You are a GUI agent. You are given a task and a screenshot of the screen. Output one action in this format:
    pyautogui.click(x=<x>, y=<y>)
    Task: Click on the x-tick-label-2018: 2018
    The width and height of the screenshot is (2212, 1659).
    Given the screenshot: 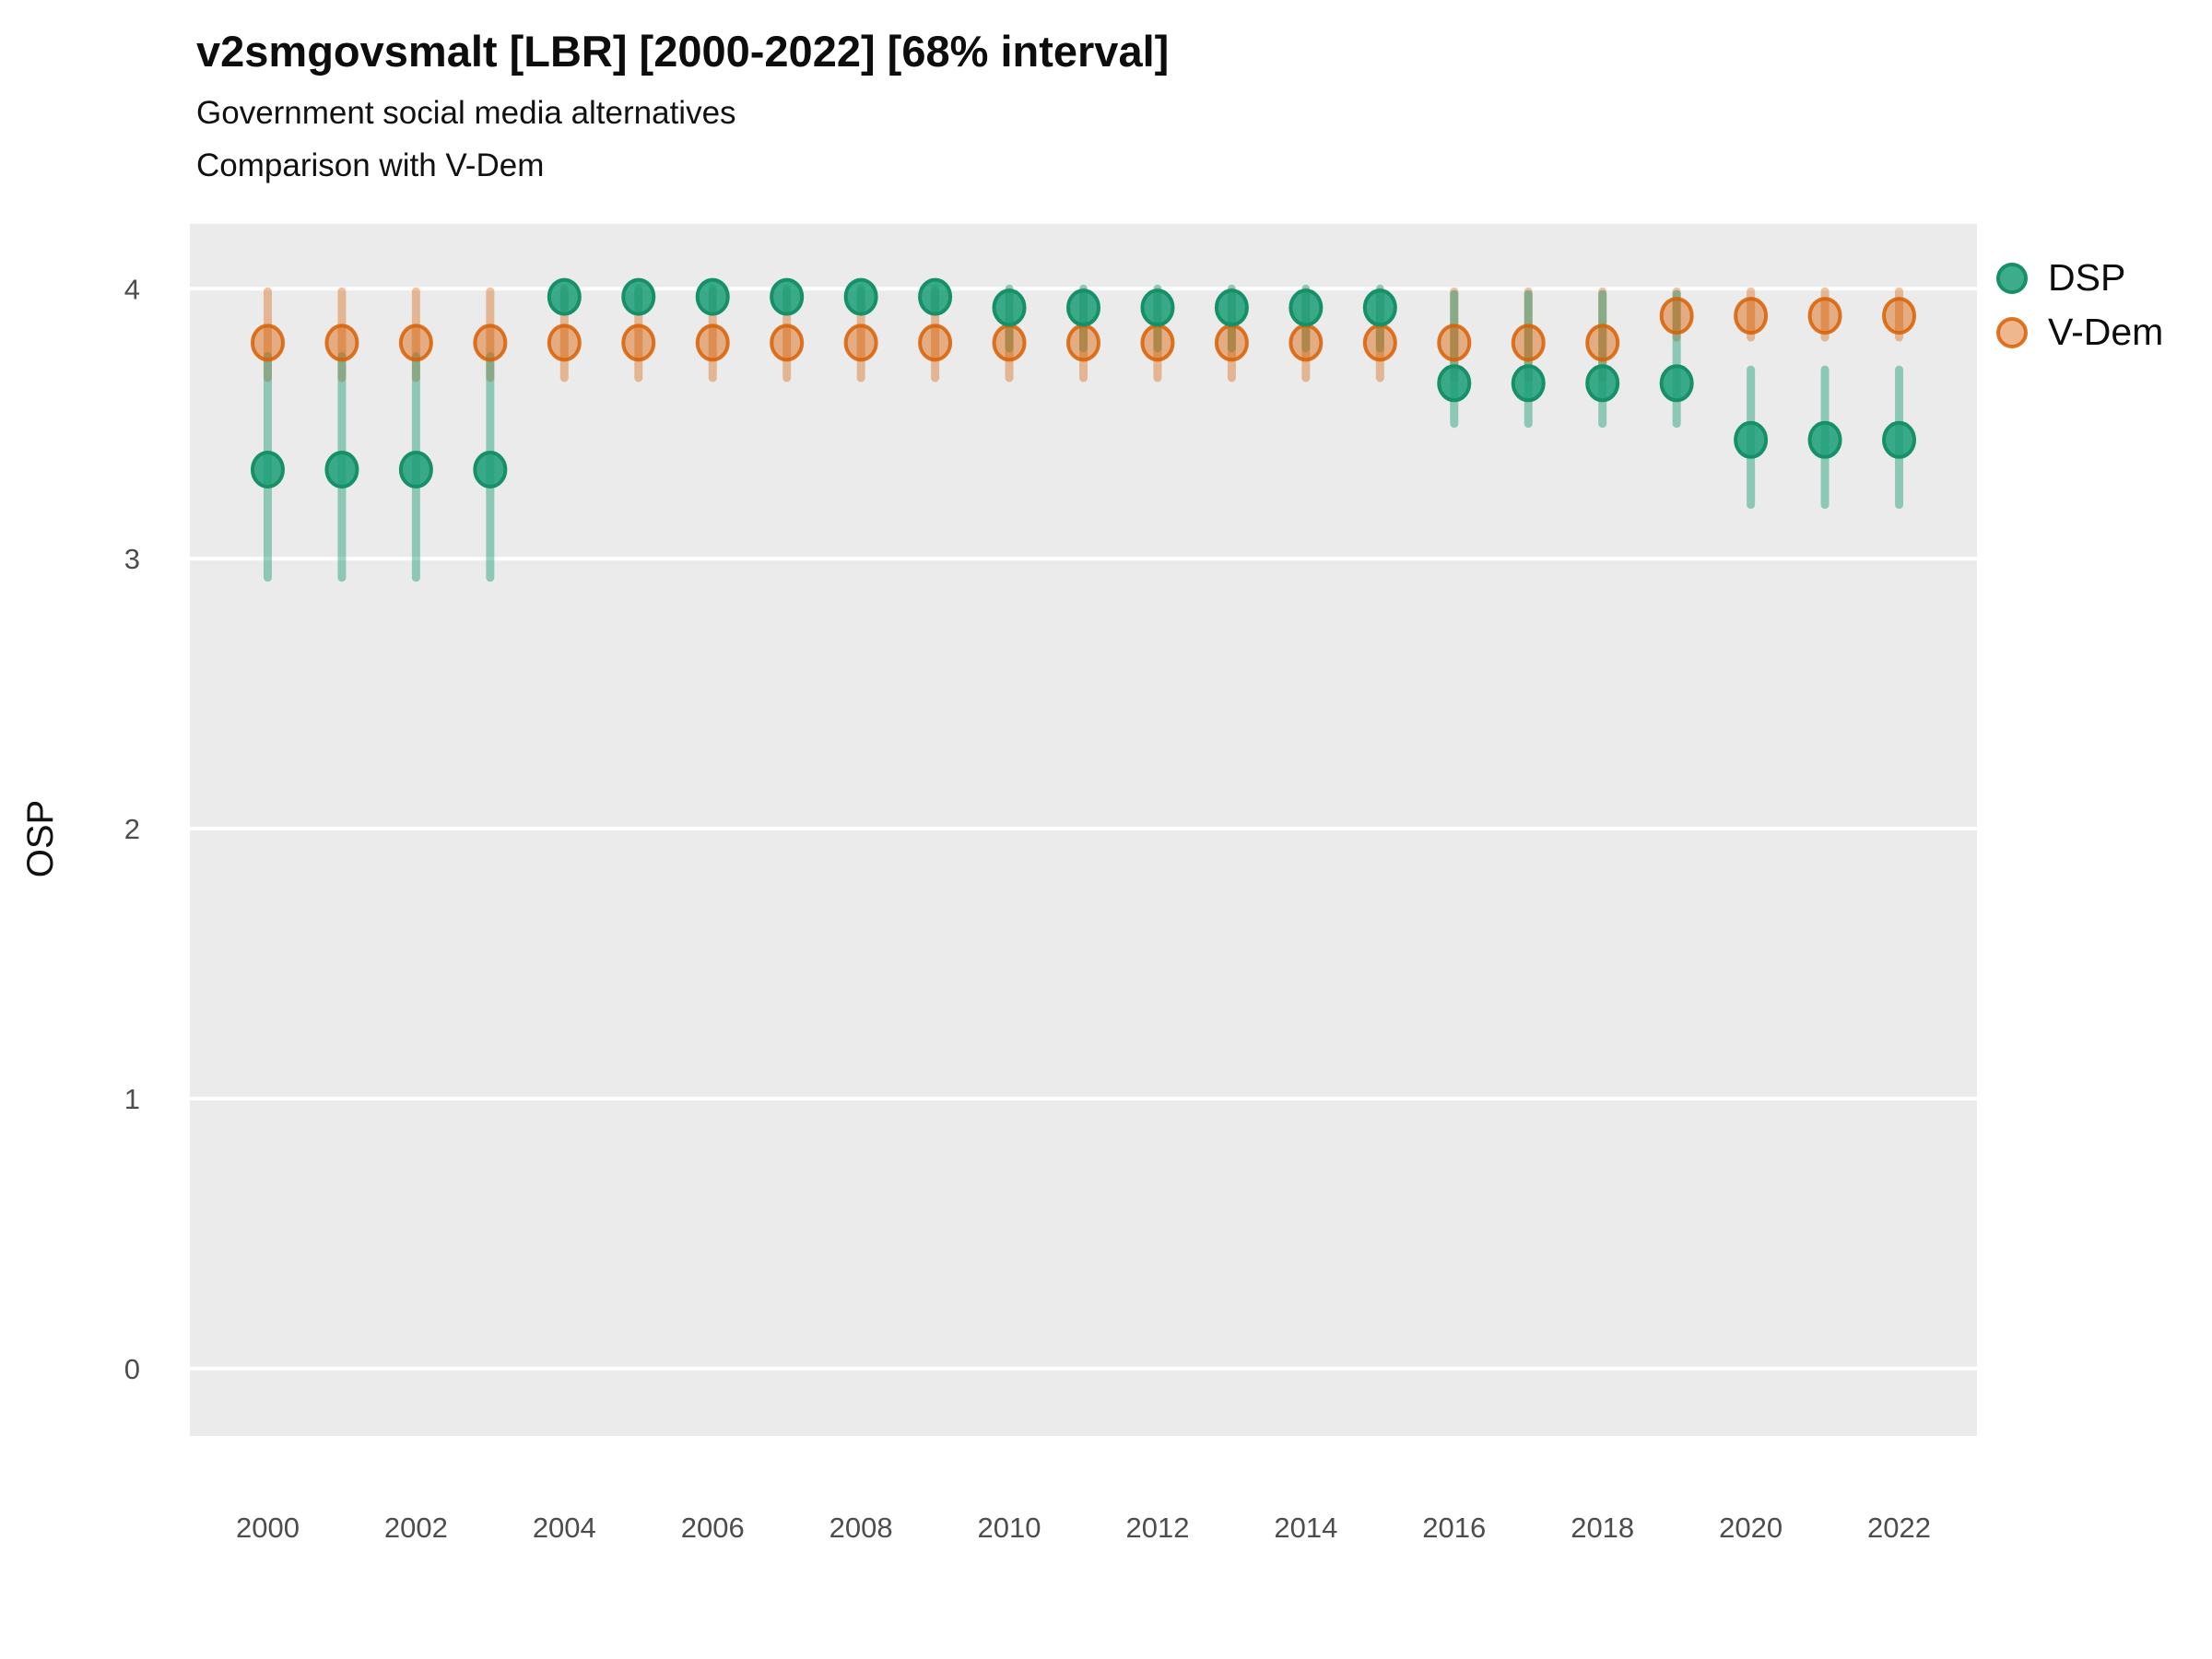 What is the action you would take?
    pyautogui.click(x=1602, y=1528)
    